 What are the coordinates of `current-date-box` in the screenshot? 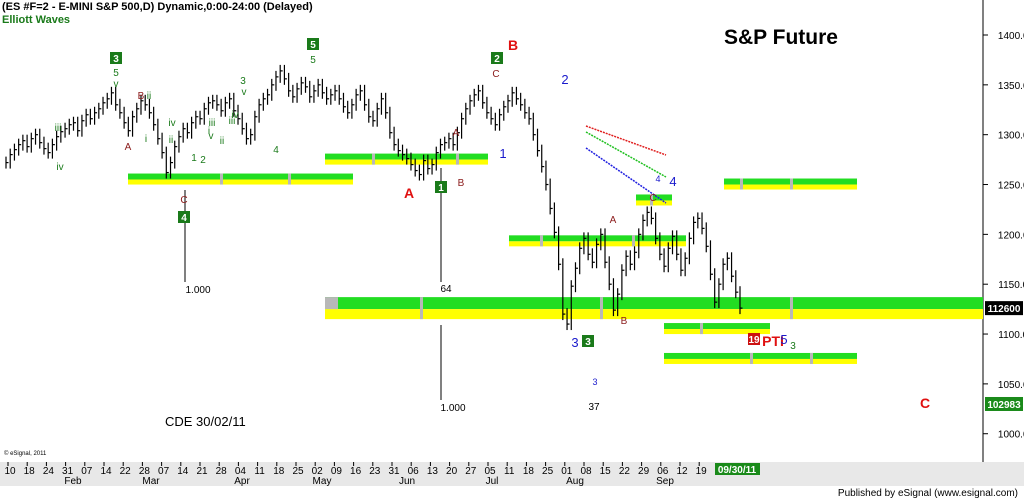 It's located at (737, 469).